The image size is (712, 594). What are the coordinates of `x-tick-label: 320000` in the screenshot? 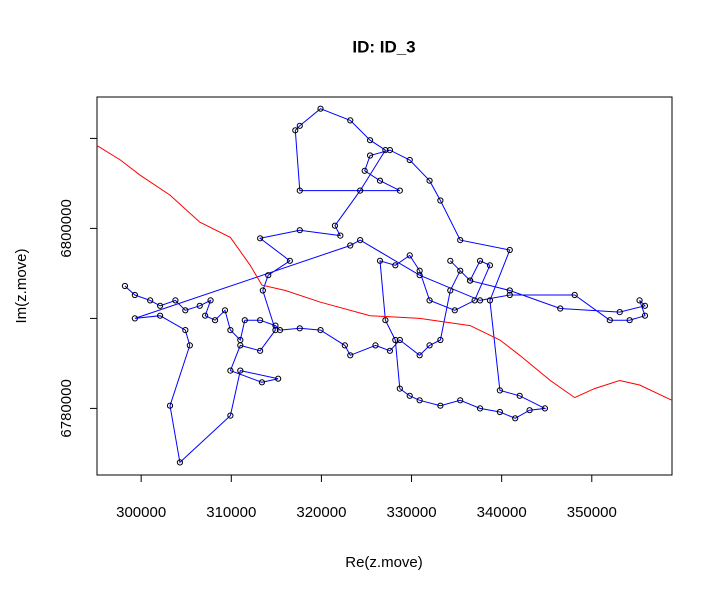 It's located at (321, 512).